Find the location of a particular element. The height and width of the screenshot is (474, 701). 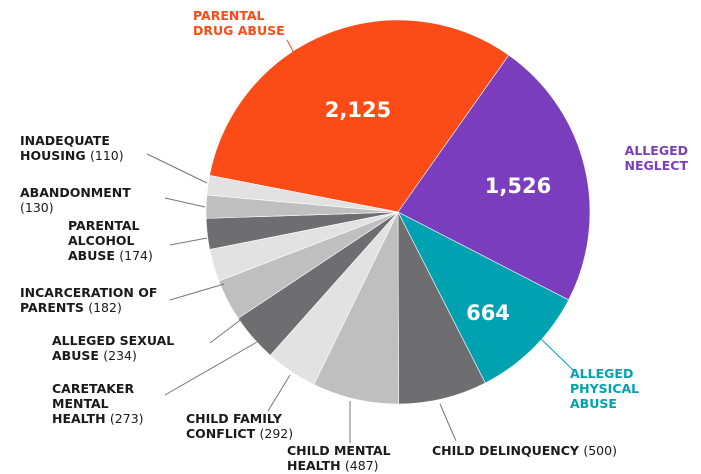

value-label: 664 is located at coordinates (488, 313).